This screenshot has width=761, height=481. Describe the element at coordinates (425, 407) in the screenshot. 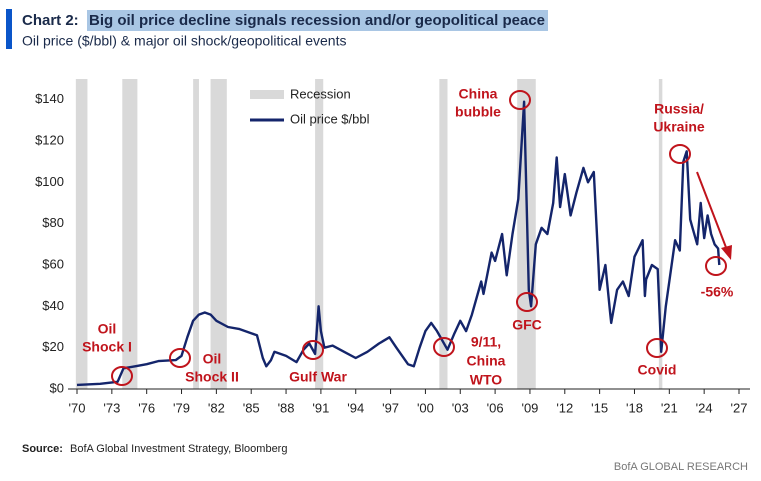

I see `x-tick-label: '00` at that location.